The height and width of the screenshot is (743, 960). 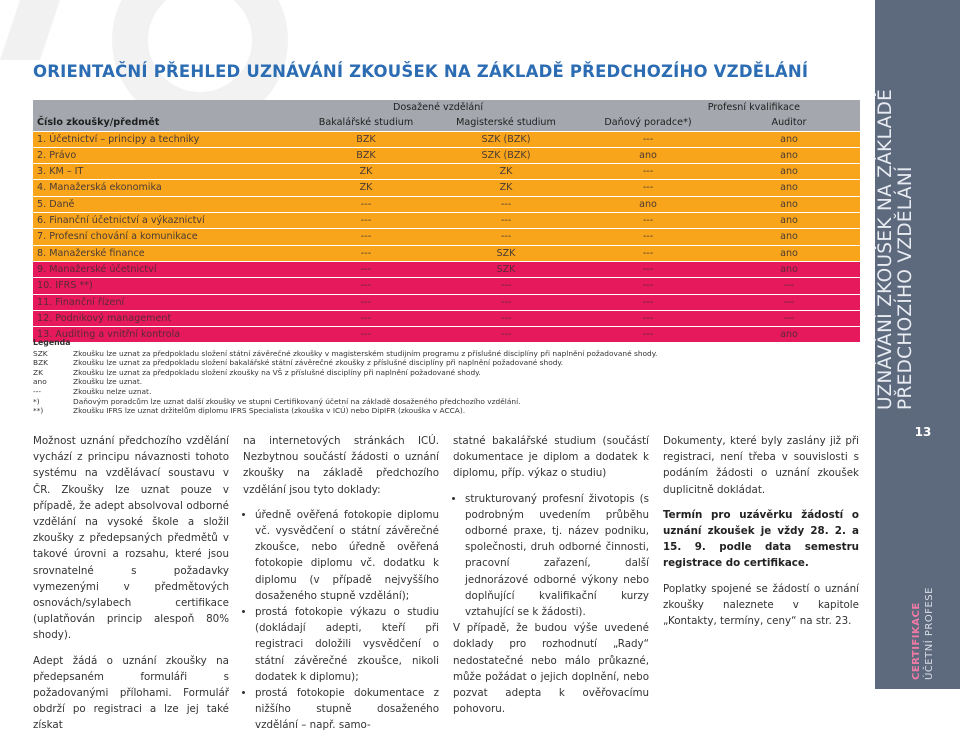 I want to click on page-number: 13, so click(x=923, y=432).